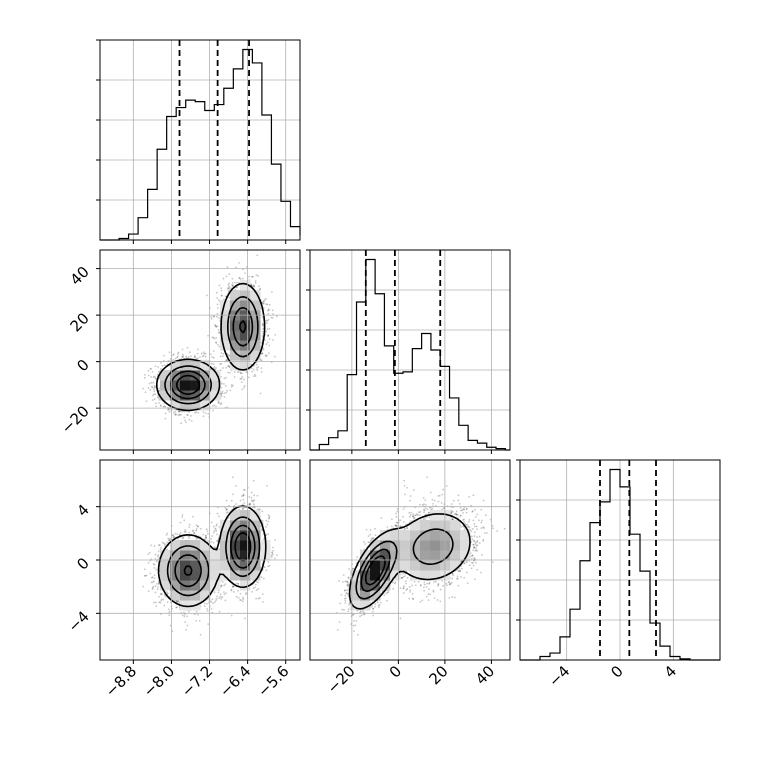 This screenshot has height=764, width=760. Describe the element at coordinates (211, 350) in the screenshot. I see `contour-line` at that location.